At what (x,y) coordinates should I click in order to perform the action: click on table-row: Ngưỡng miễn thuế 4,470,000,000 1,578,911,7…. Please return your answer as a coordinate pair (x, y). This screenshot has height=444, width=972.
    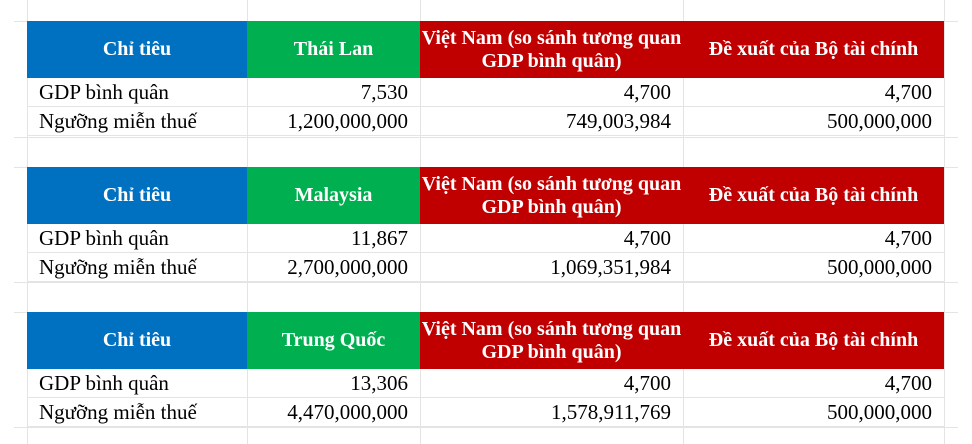
    Looking at the image, I should click on (485, 412).